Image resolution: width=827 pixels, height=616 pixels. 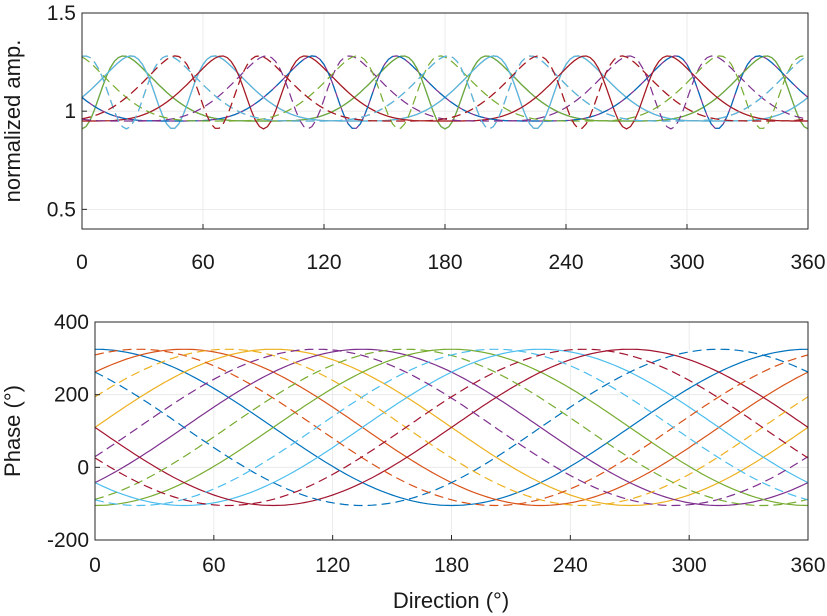 What do you see at coordinates (83, 467) in the screenshot?
I see `phase-y-tick-label: 0` at bounding box center [83, 467].